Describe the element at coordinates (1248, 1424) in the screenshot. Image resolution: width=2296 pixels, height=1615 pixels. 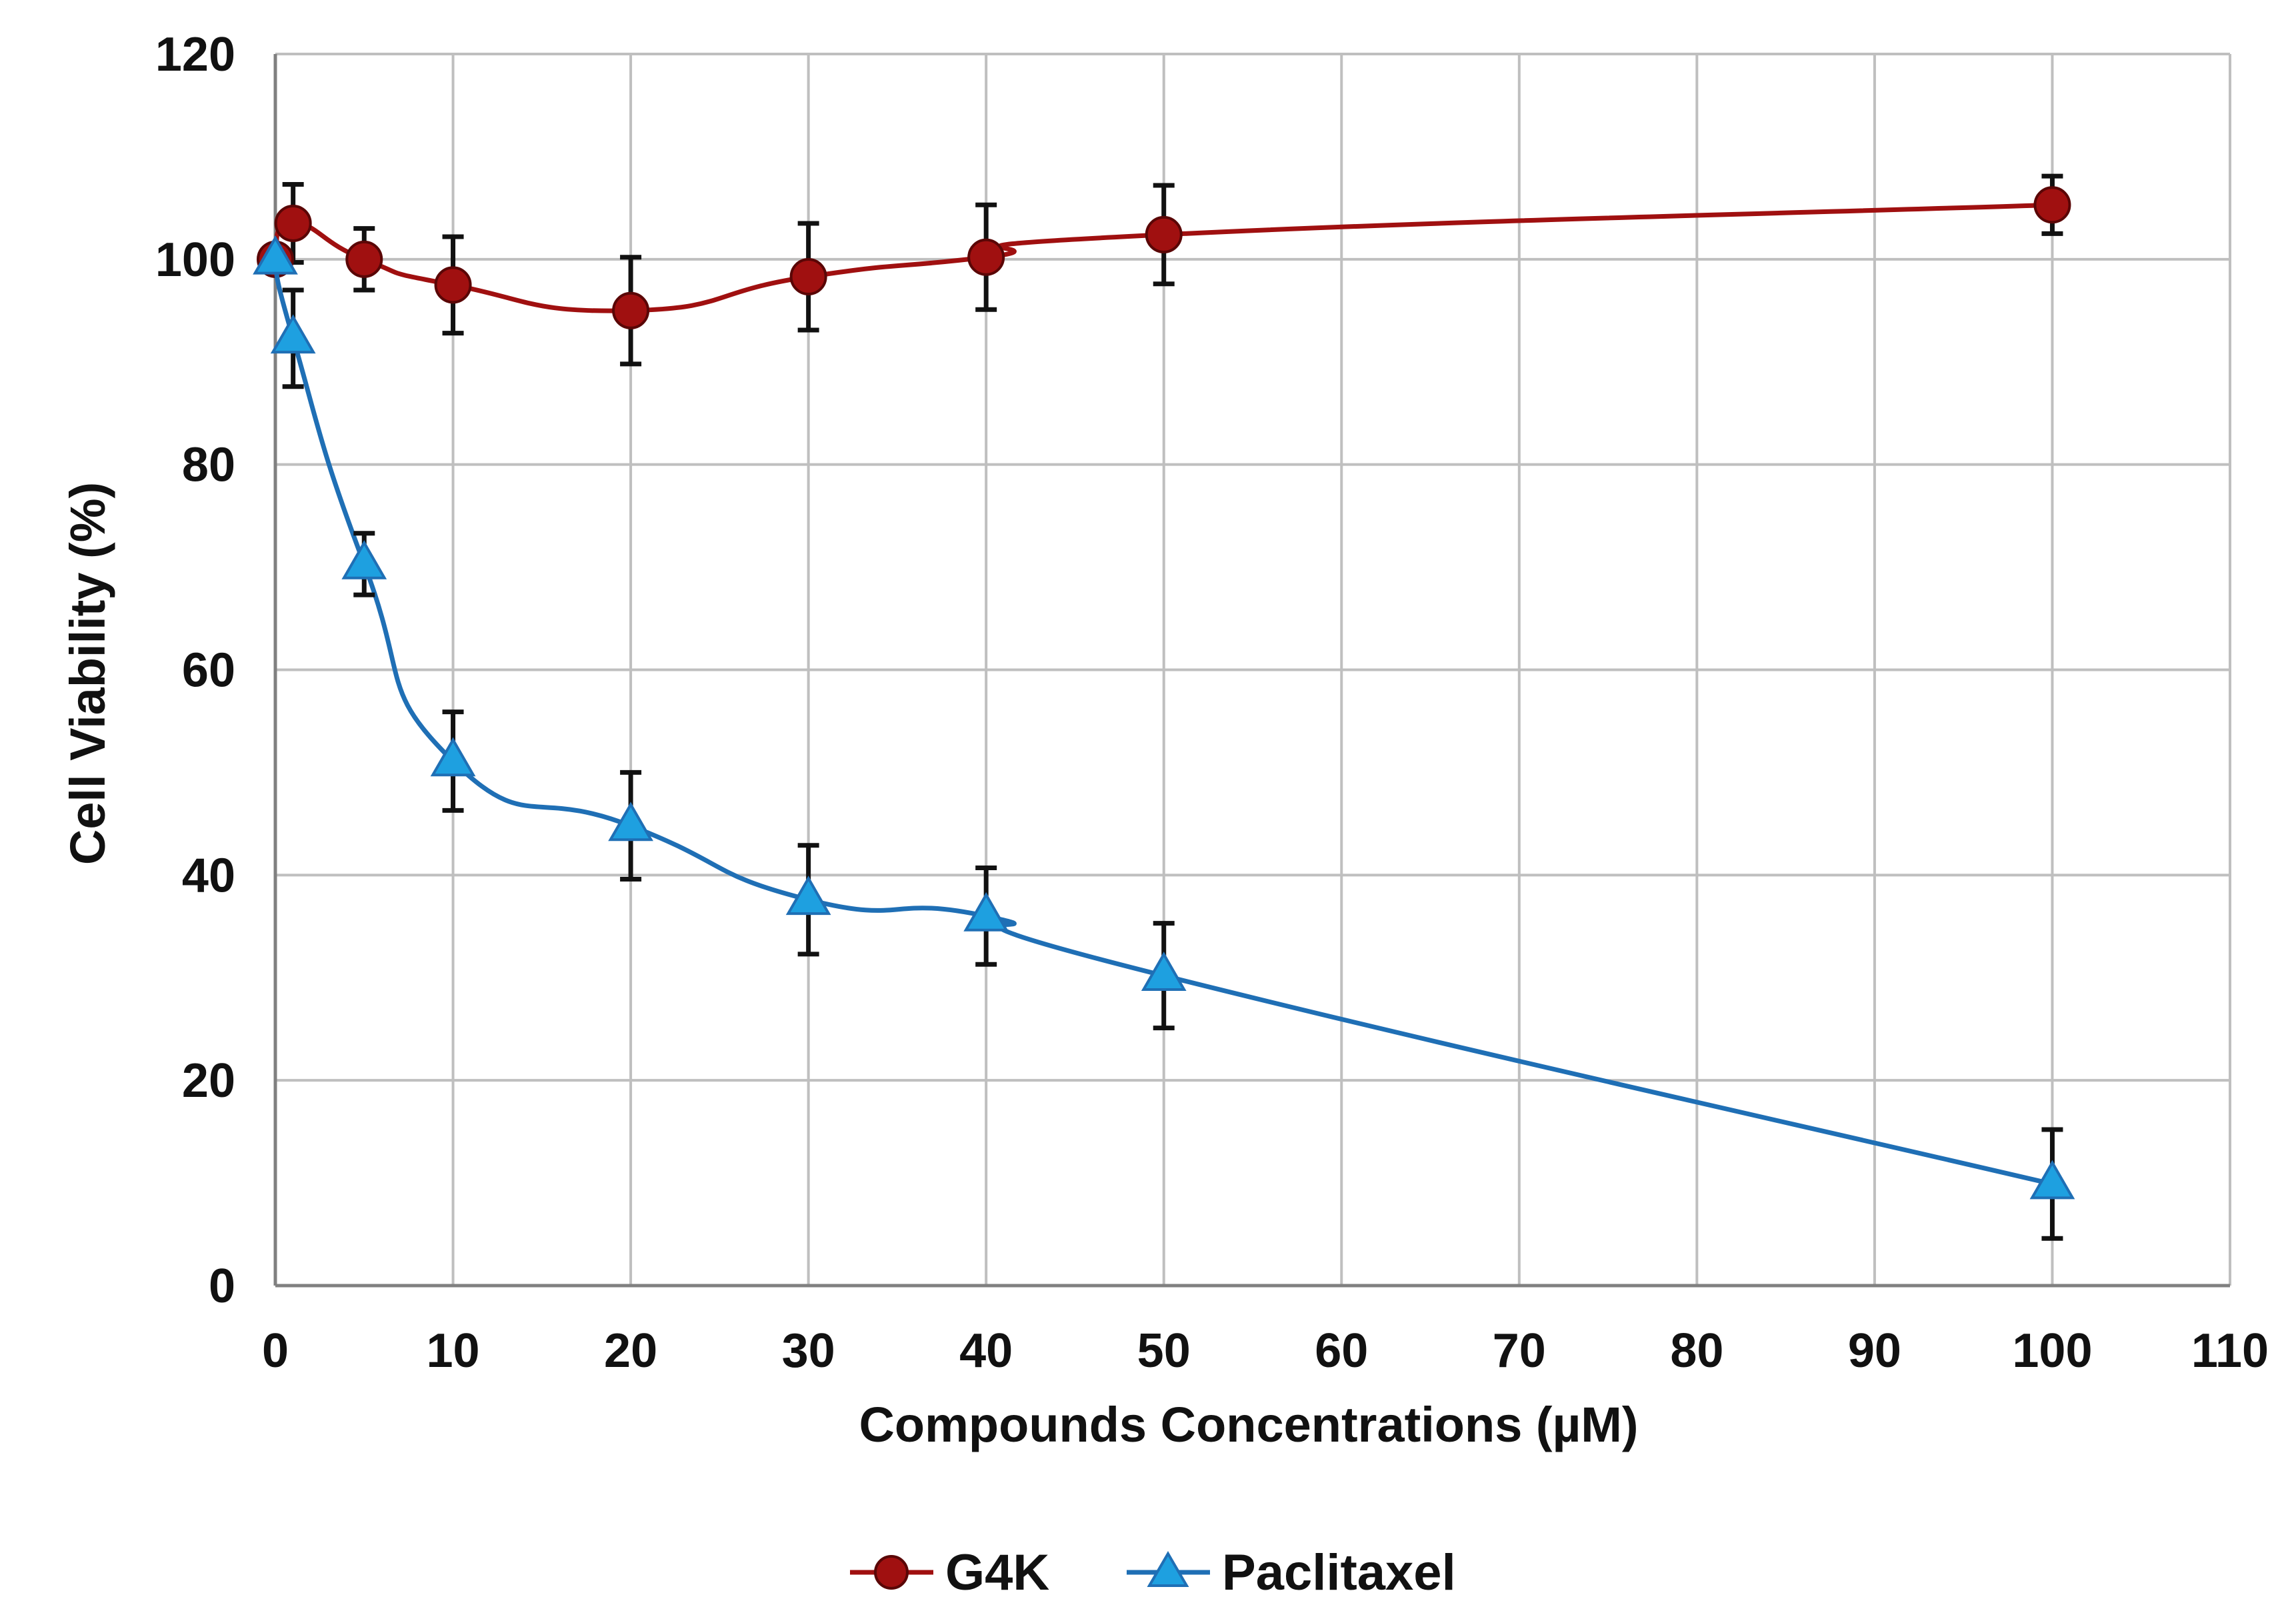
I see `x-axis-title: Compounds Concentrations (µM)` at that location.